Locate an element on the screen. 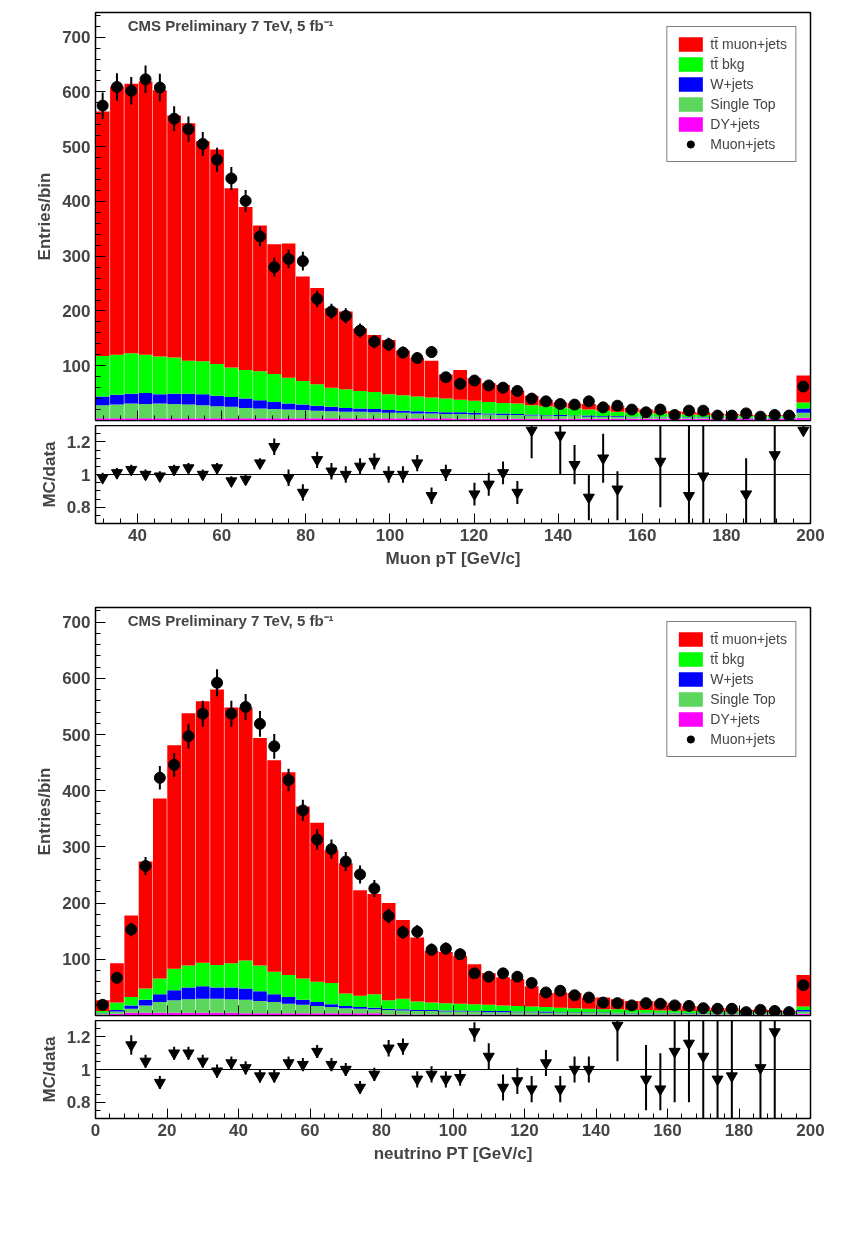 This screenshot has height=1259, width=862. x-tick-label: 20 is located at coordinates (167, 1130).